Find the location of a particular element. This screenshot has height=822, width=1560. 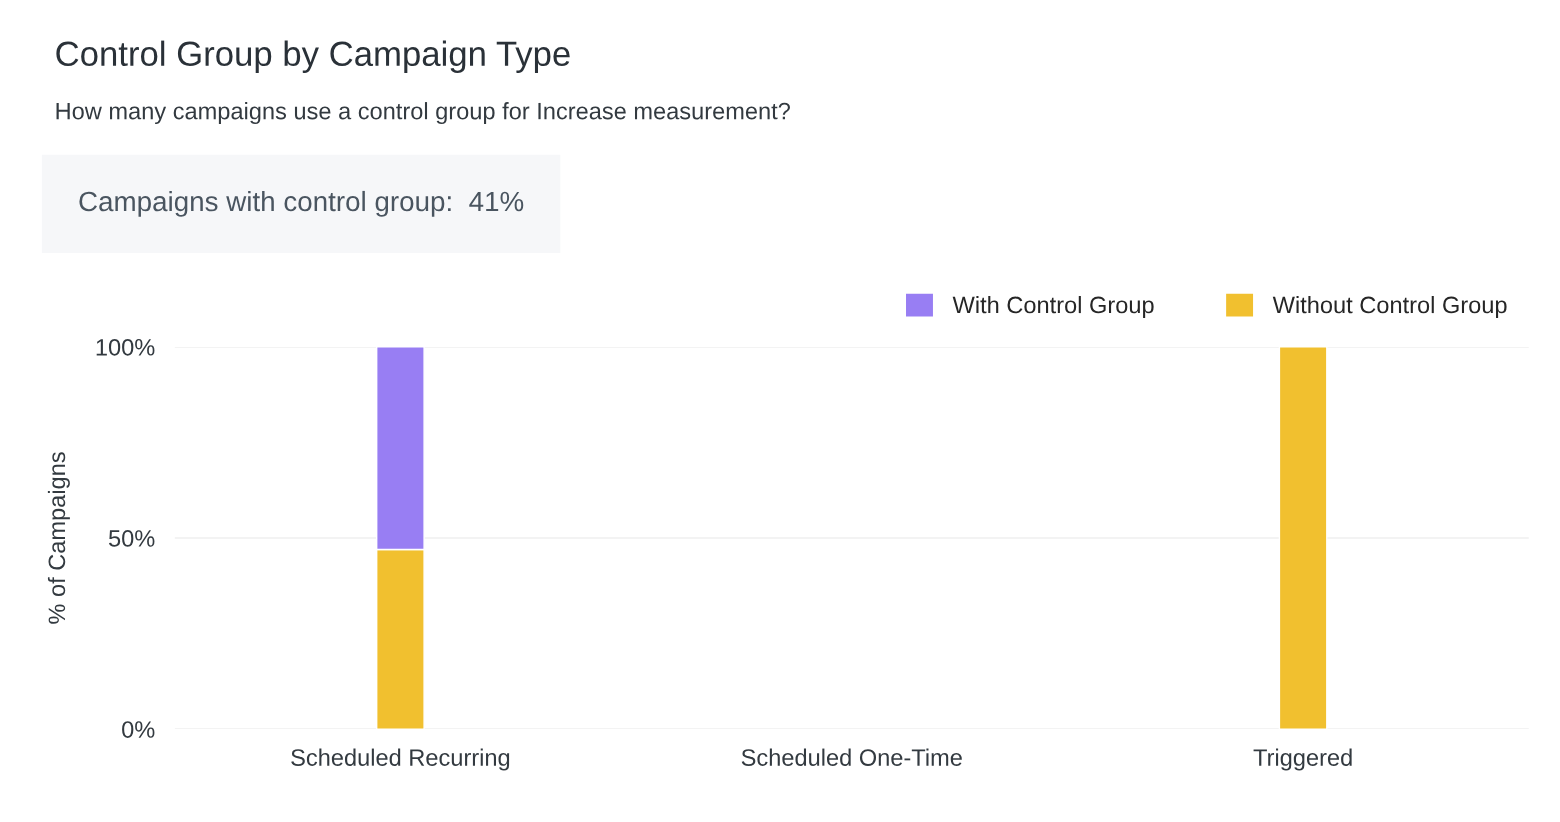

legend-label: Without Control Group is located at coordinates (1389, 306).